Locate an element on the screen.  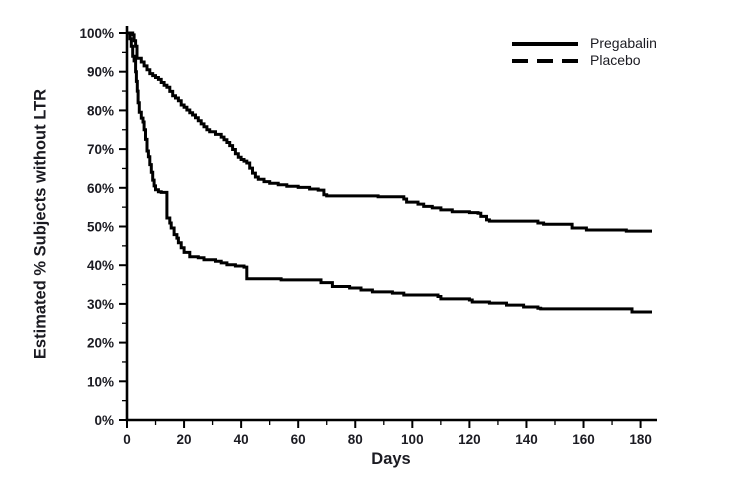
placebo-line-sample-icon is located at coordinates (545, 60).